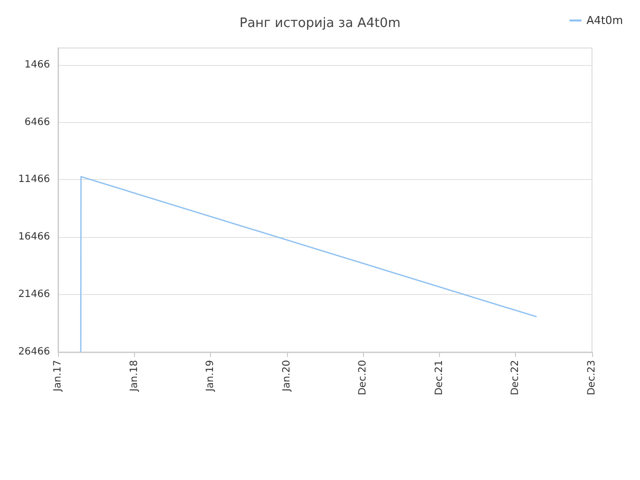 This screenshot has height=480, width=640. Describe the element at coordinates (286, 376) in the screenshot. I see `x-tick-label: Jan.20` at that location.